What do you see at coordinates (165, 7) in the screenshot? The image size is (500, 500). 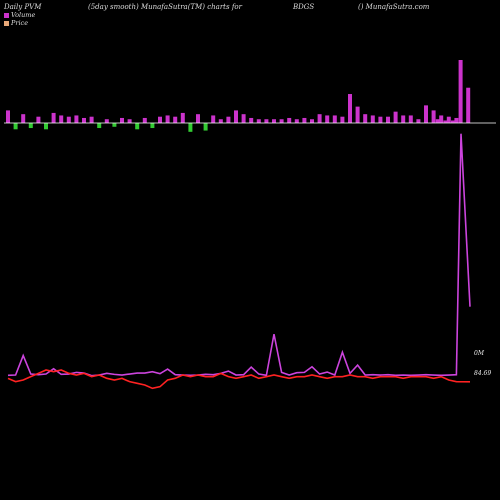 I see `chart-title-middle: (5day smooth) MunafaSutra(TM) charts for` at bounding box center [165, 7].